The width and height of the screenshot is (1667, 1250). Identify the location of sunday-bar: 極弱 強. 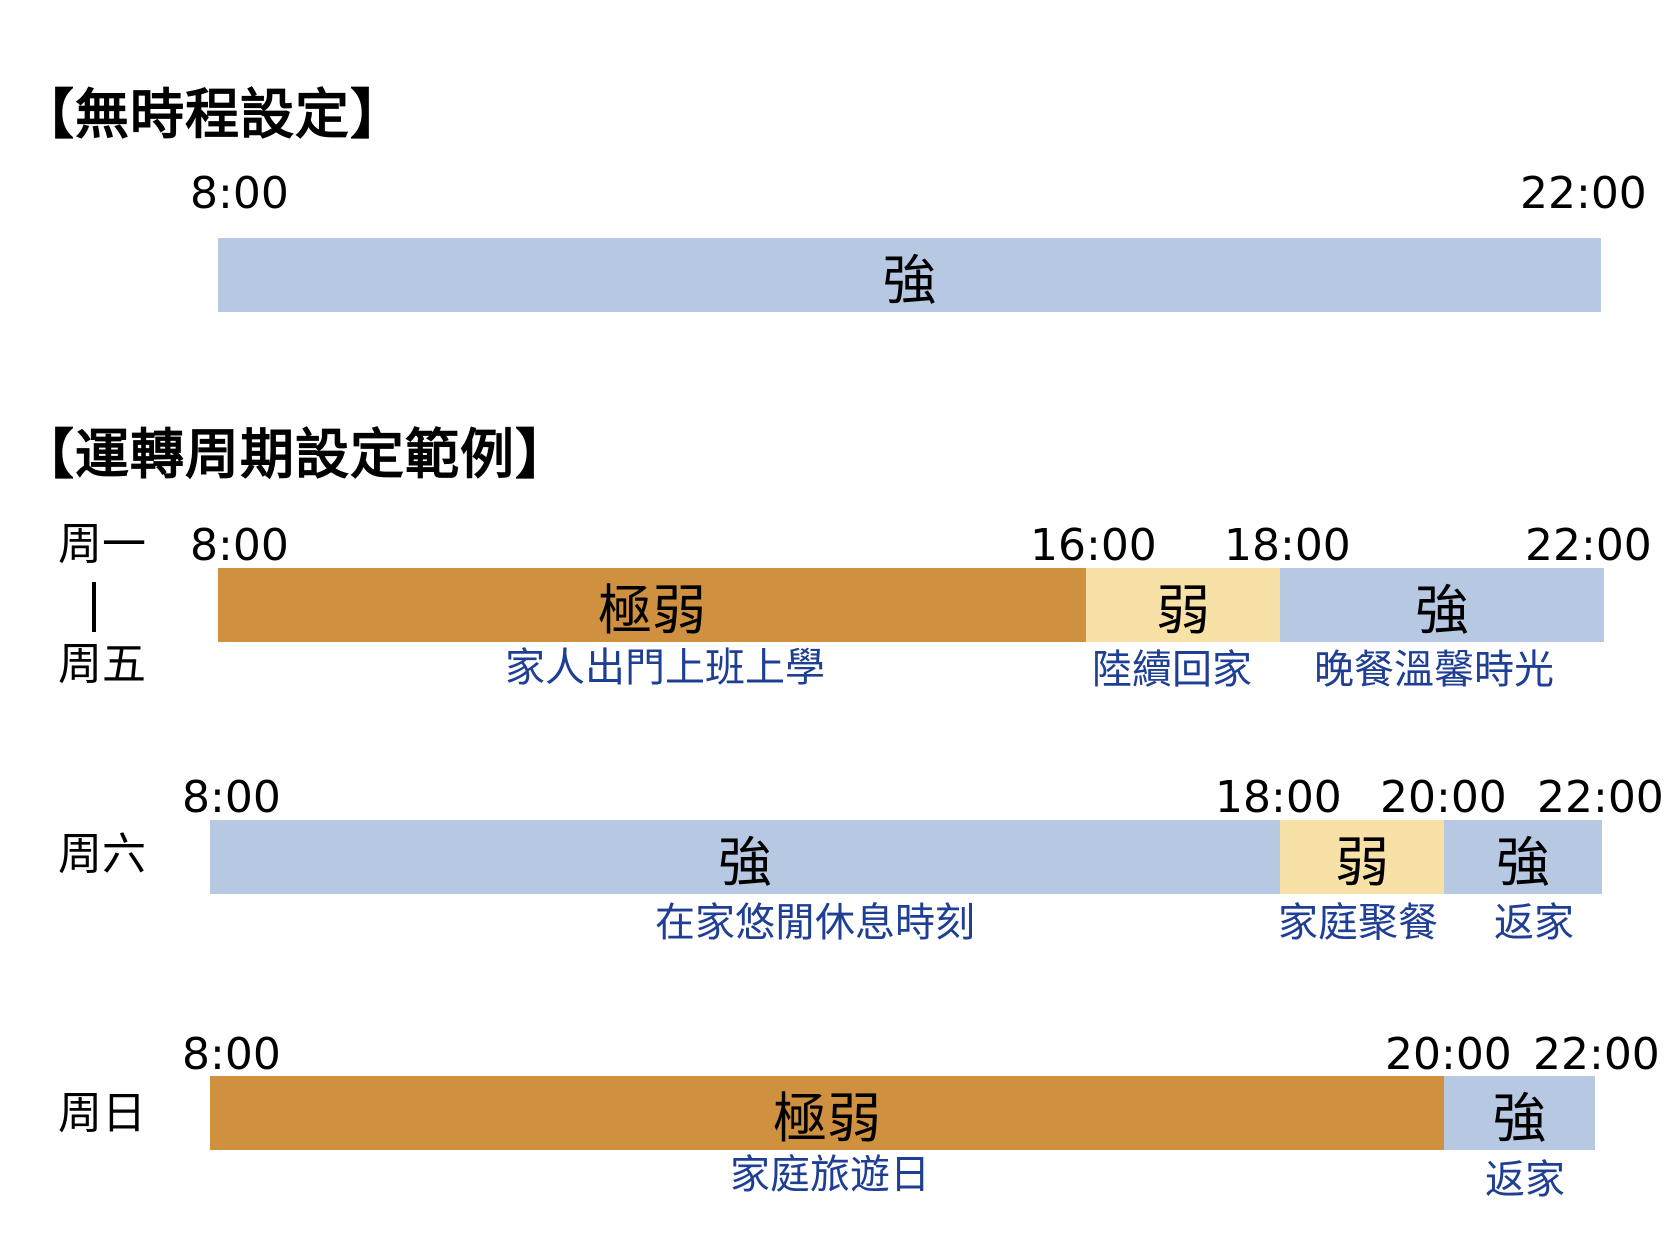
(902, 1113).